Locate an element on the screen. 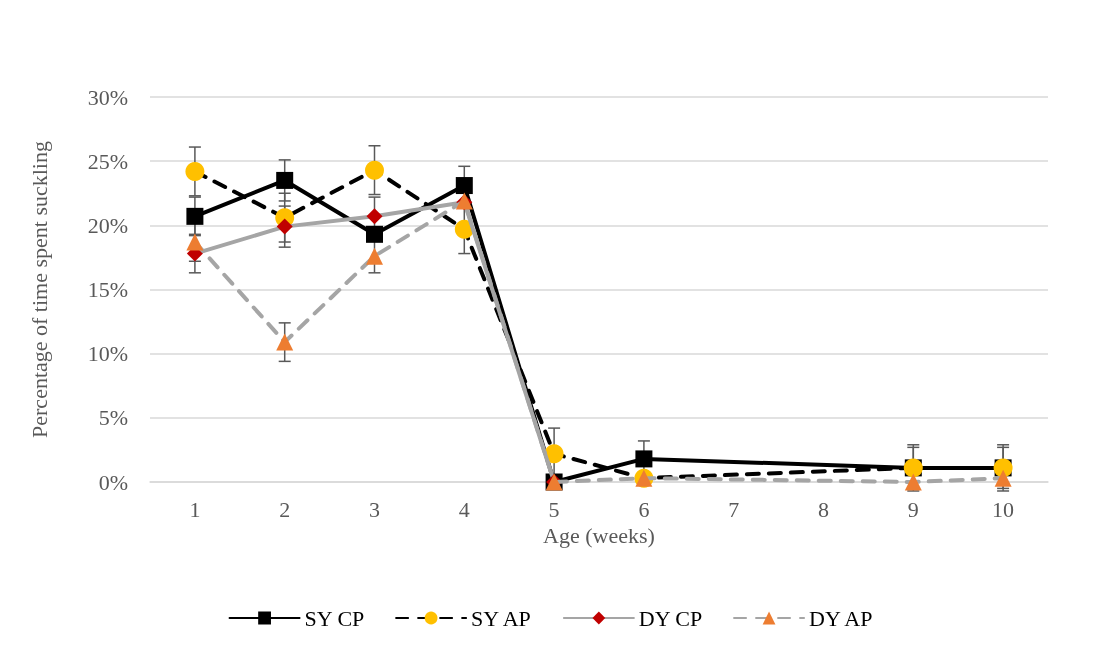  y-tick-label: 30% is located at coordinates (107, 97).